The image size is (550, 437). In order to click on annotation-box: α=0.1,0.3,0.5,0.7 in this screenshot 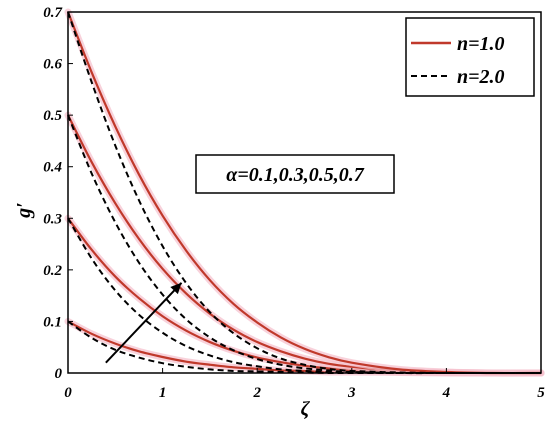, I will do `click(295, 174)`.